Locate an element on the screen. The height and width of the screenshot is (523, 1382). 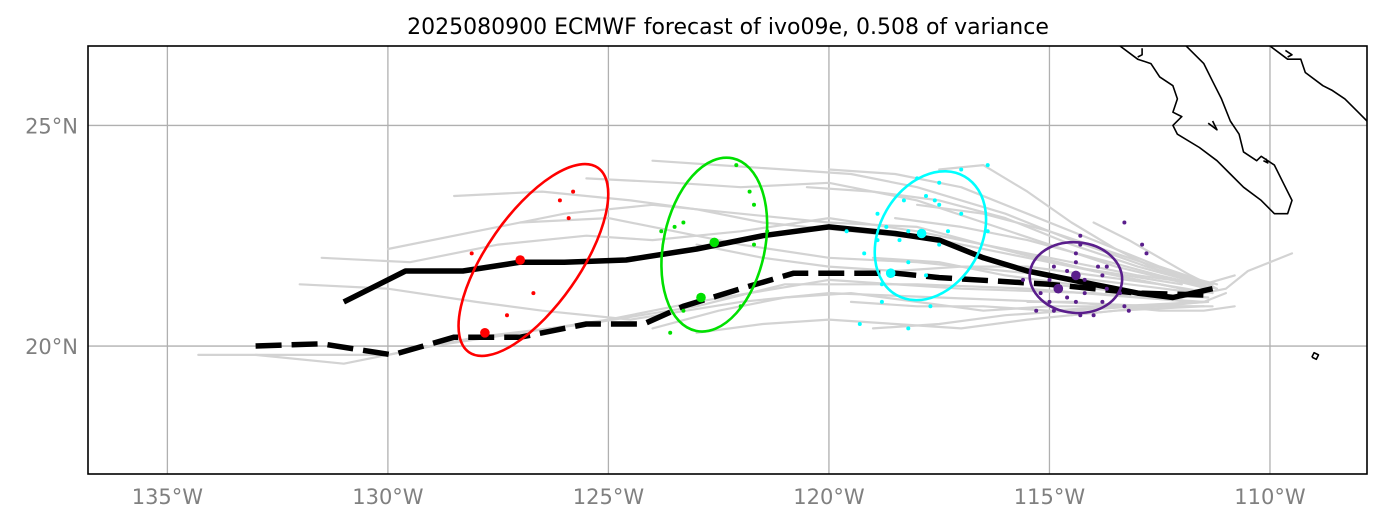
x-tick-label: 130°W is located at coordinates (388, 497).